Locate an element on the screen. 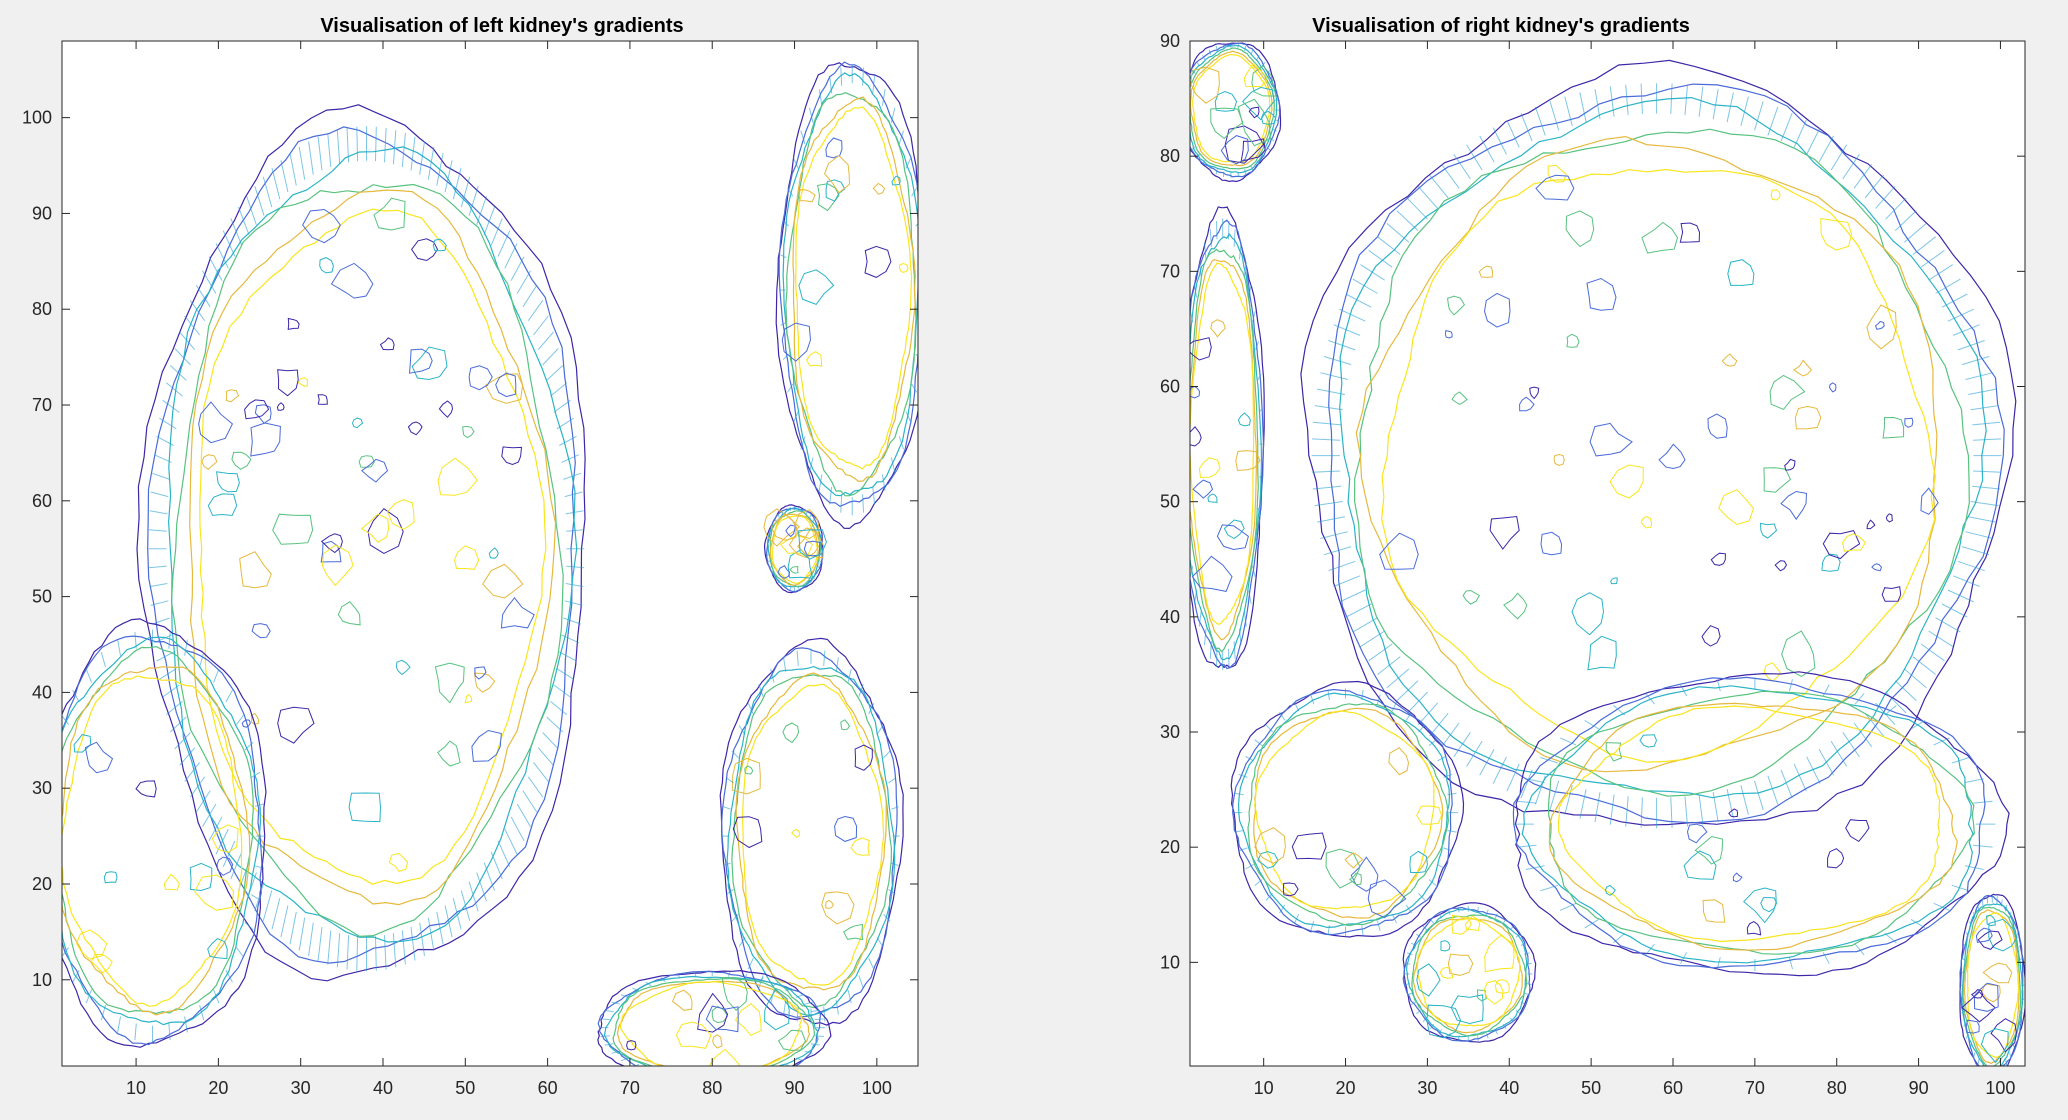  x-tick-label: 40 is located at coordinates (1509, 1088).